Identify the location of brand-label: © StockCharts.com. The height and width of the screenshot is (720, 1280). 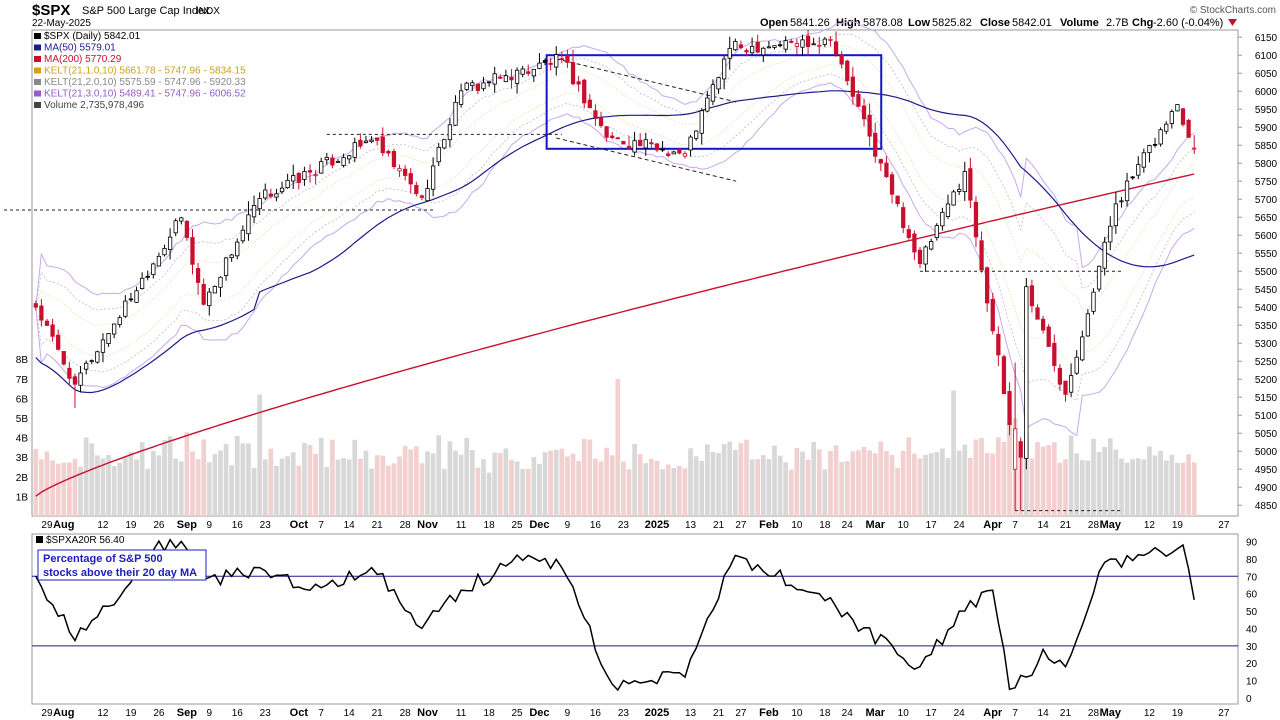
(1233, 10).